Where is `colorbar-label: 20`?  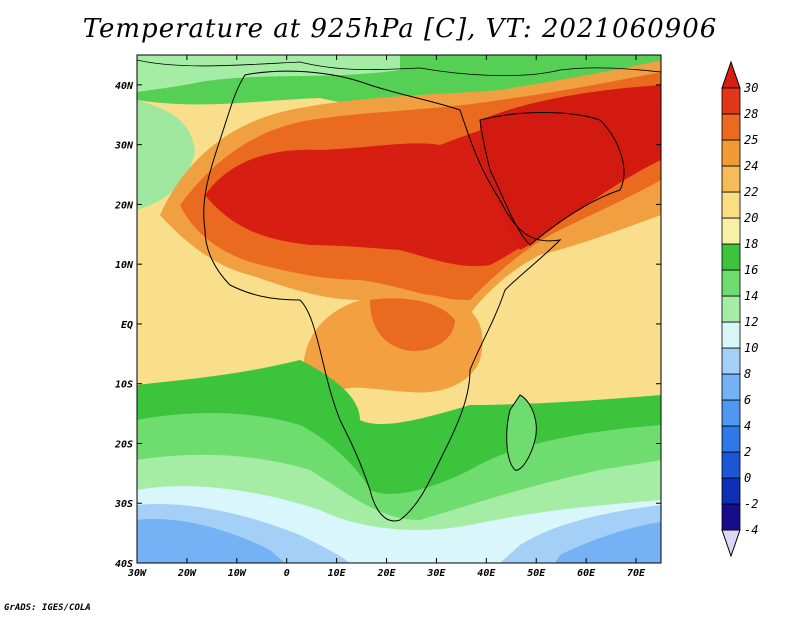
colorbar-label: 20 is located at coordinates (751, 218).